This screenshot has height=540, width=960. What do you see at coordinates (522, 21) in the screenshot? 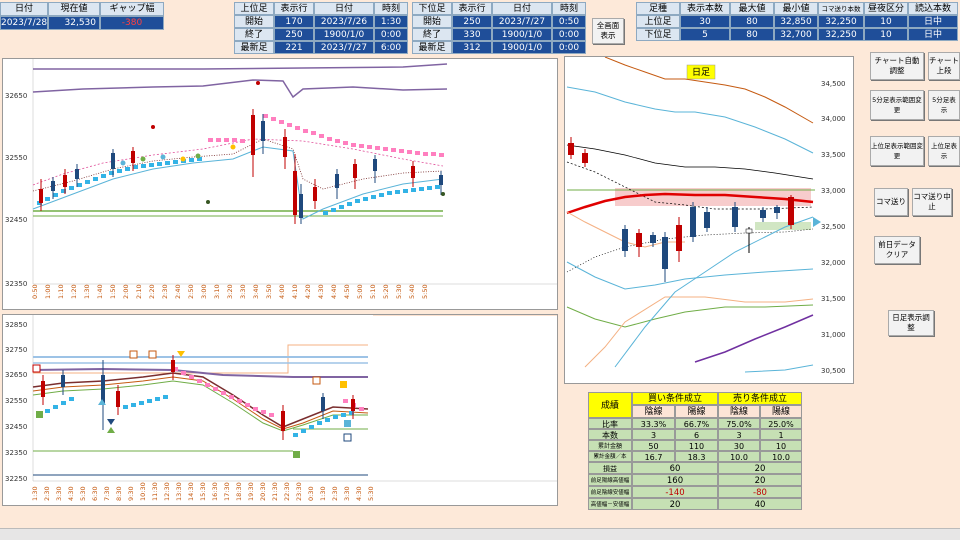
I see `lower-row-date: 2023/7/27` at bounding box center [522, 21].